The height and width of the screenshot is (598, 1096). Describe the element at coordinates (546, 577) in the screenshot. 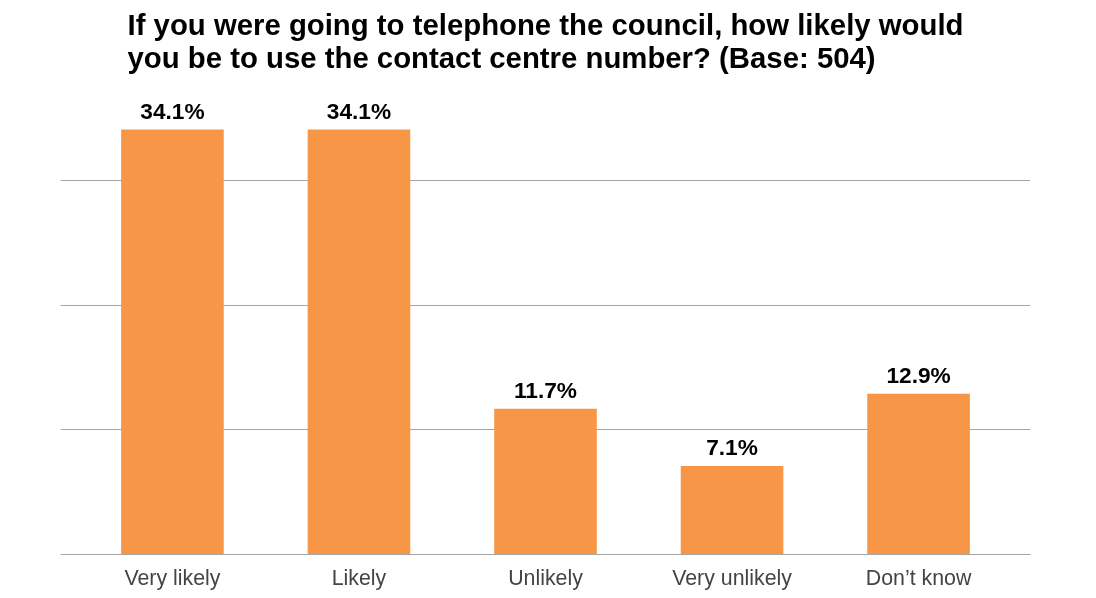

I see `x-tick-label: Unlikely` at that location.